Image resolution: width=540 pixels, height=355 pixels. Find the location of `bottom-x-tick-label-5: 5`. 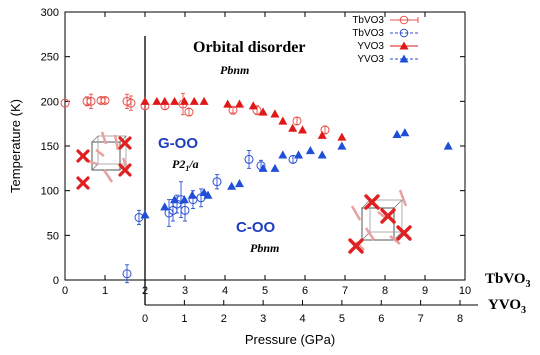

bottom-x-tick-label-5: 5 is located at coordinates (342, 319).